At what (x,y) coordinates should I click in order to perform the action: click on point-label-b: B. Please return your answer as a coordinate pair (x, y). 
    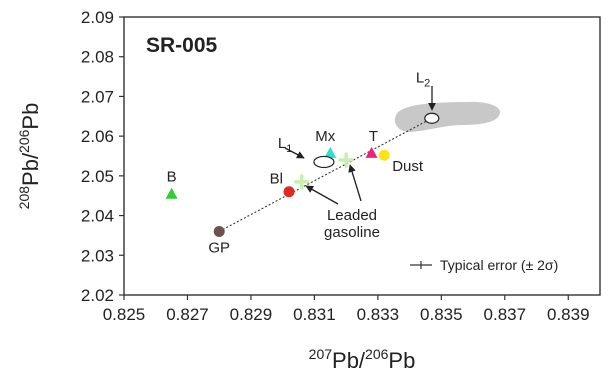
    Looking at the image, I should click on (172, 177).